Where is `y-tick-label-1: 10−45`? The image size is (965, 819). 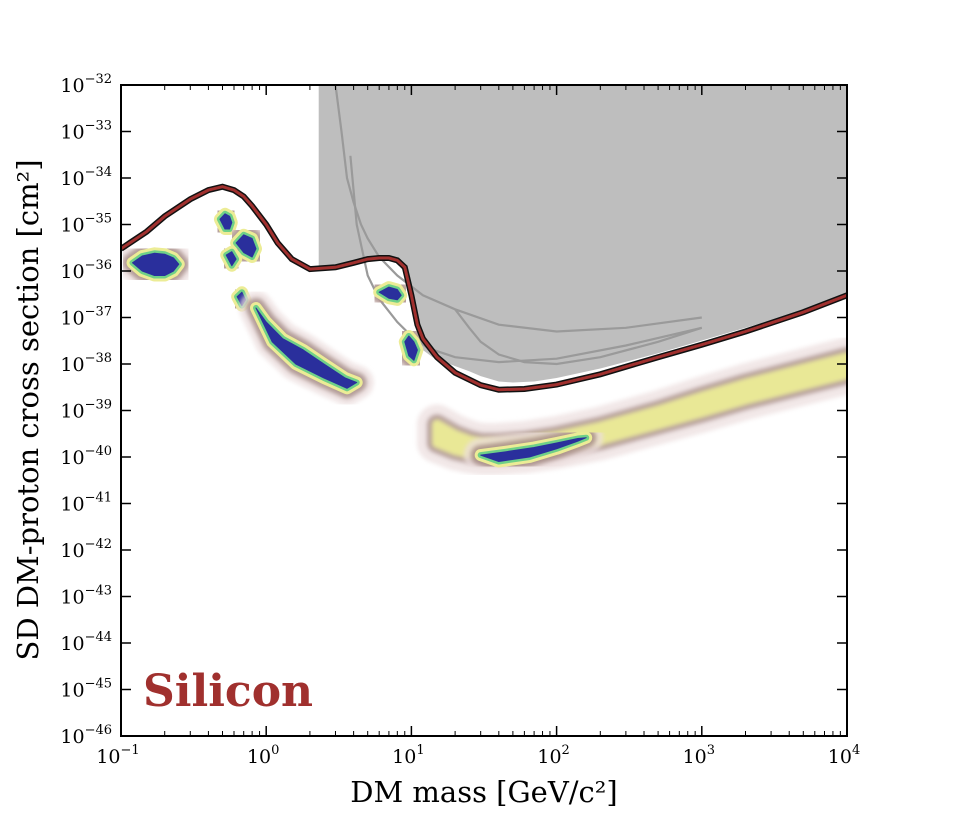
y-tick-label-1: 10−45 is located at coordinates (86, 689).